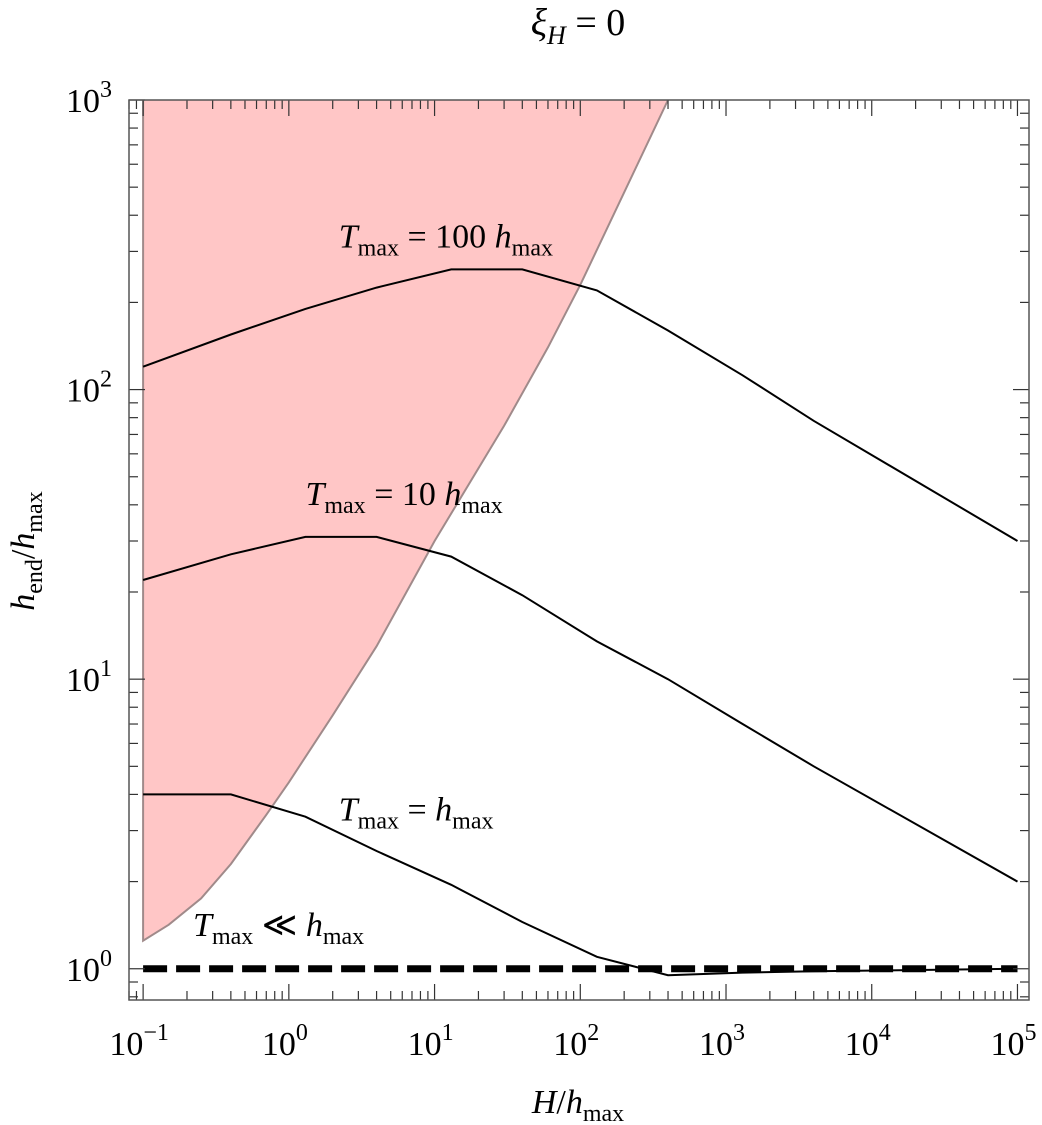  What do you see at coordinates (1013, 1041) in the screenshot?
I see `x-tick-label: 10⁵` at bounding box center [1013, 1041].